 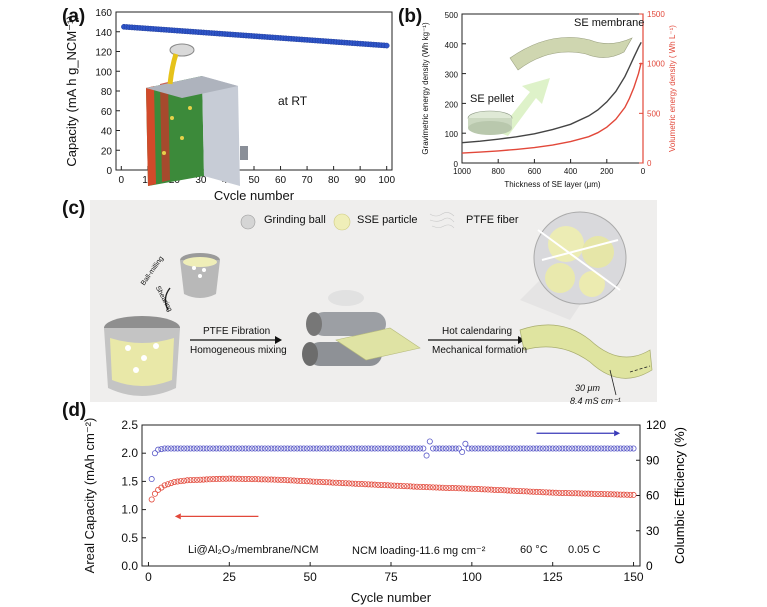 I want to click on gravimetric-density-line, so click(x=551, y=92).